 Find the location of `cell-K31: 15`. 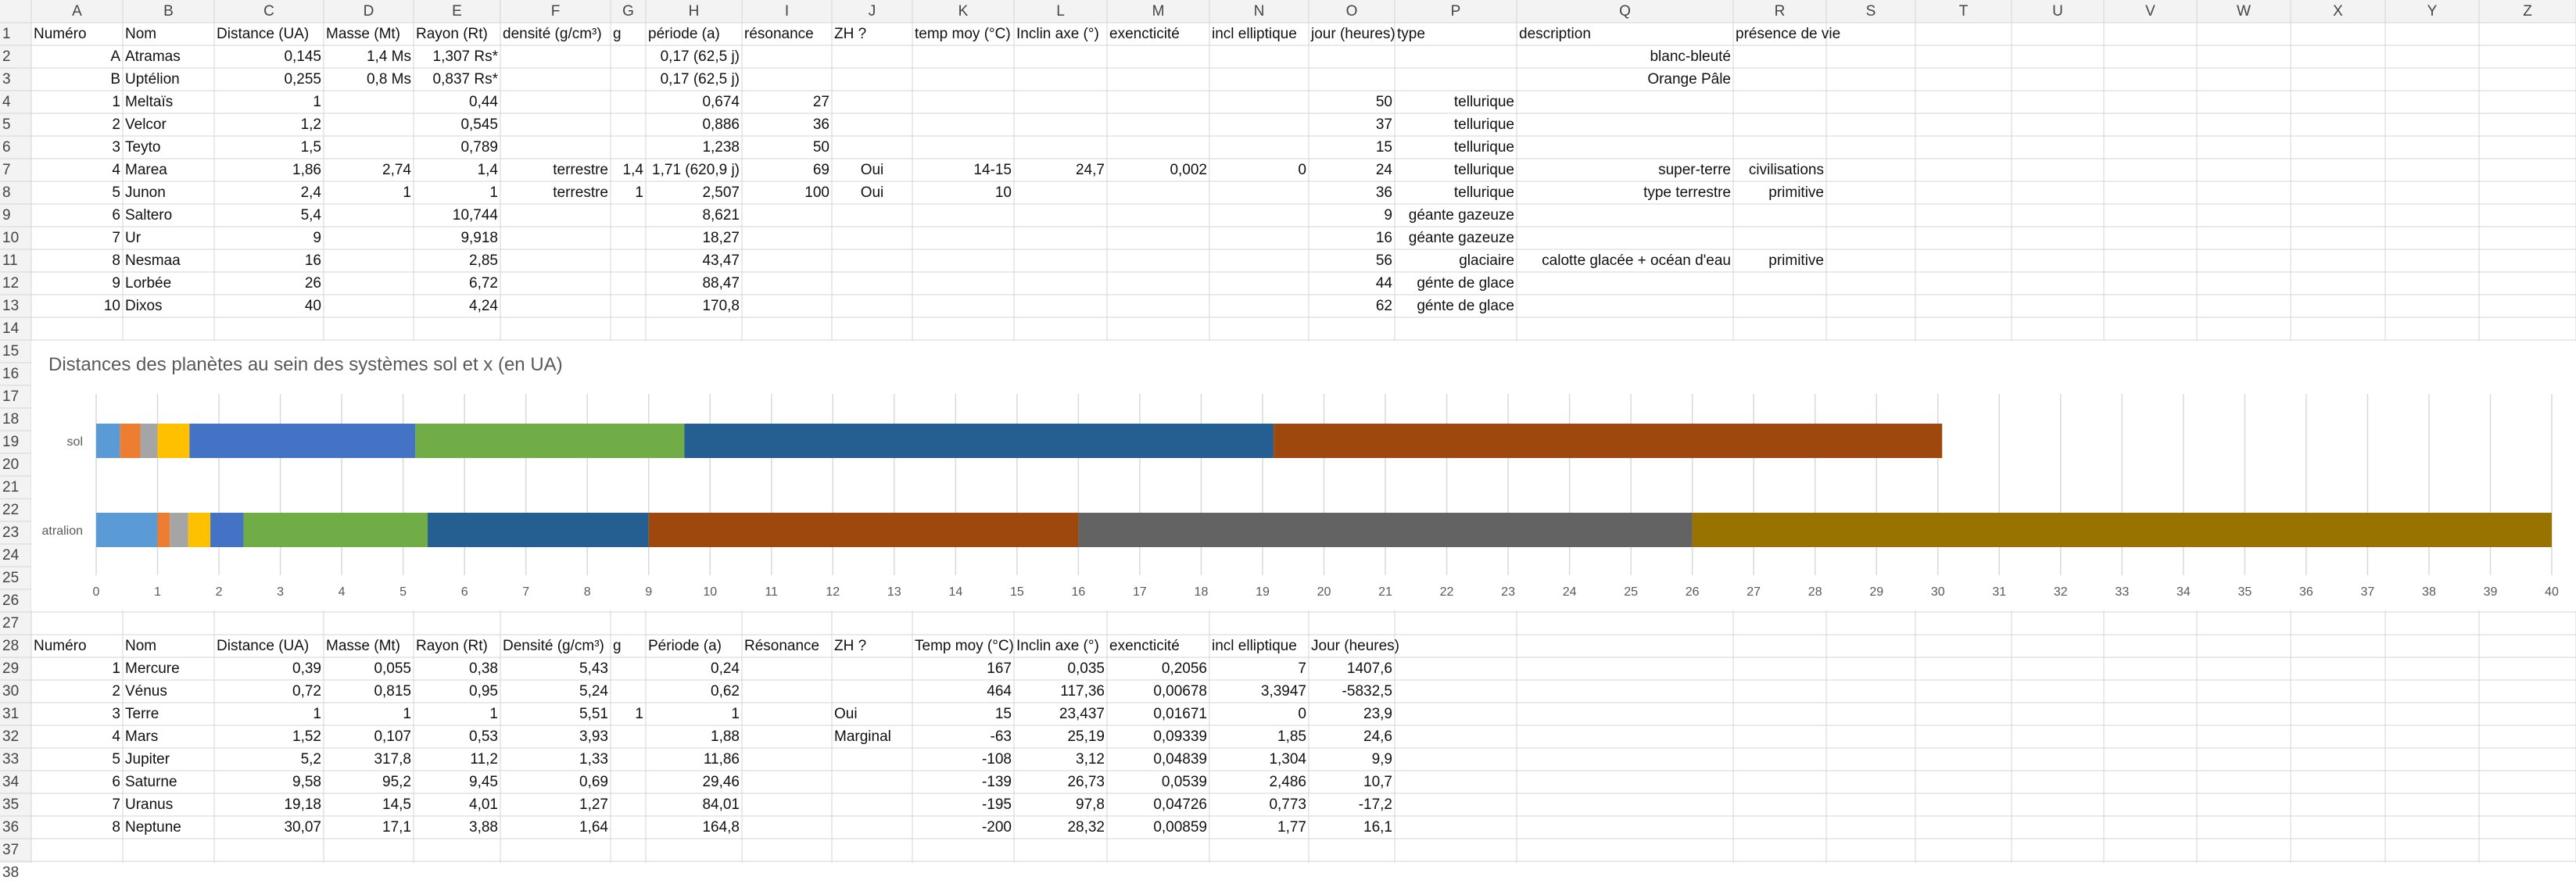

cell-K31: 15 is located at coordinates (1003, 714).